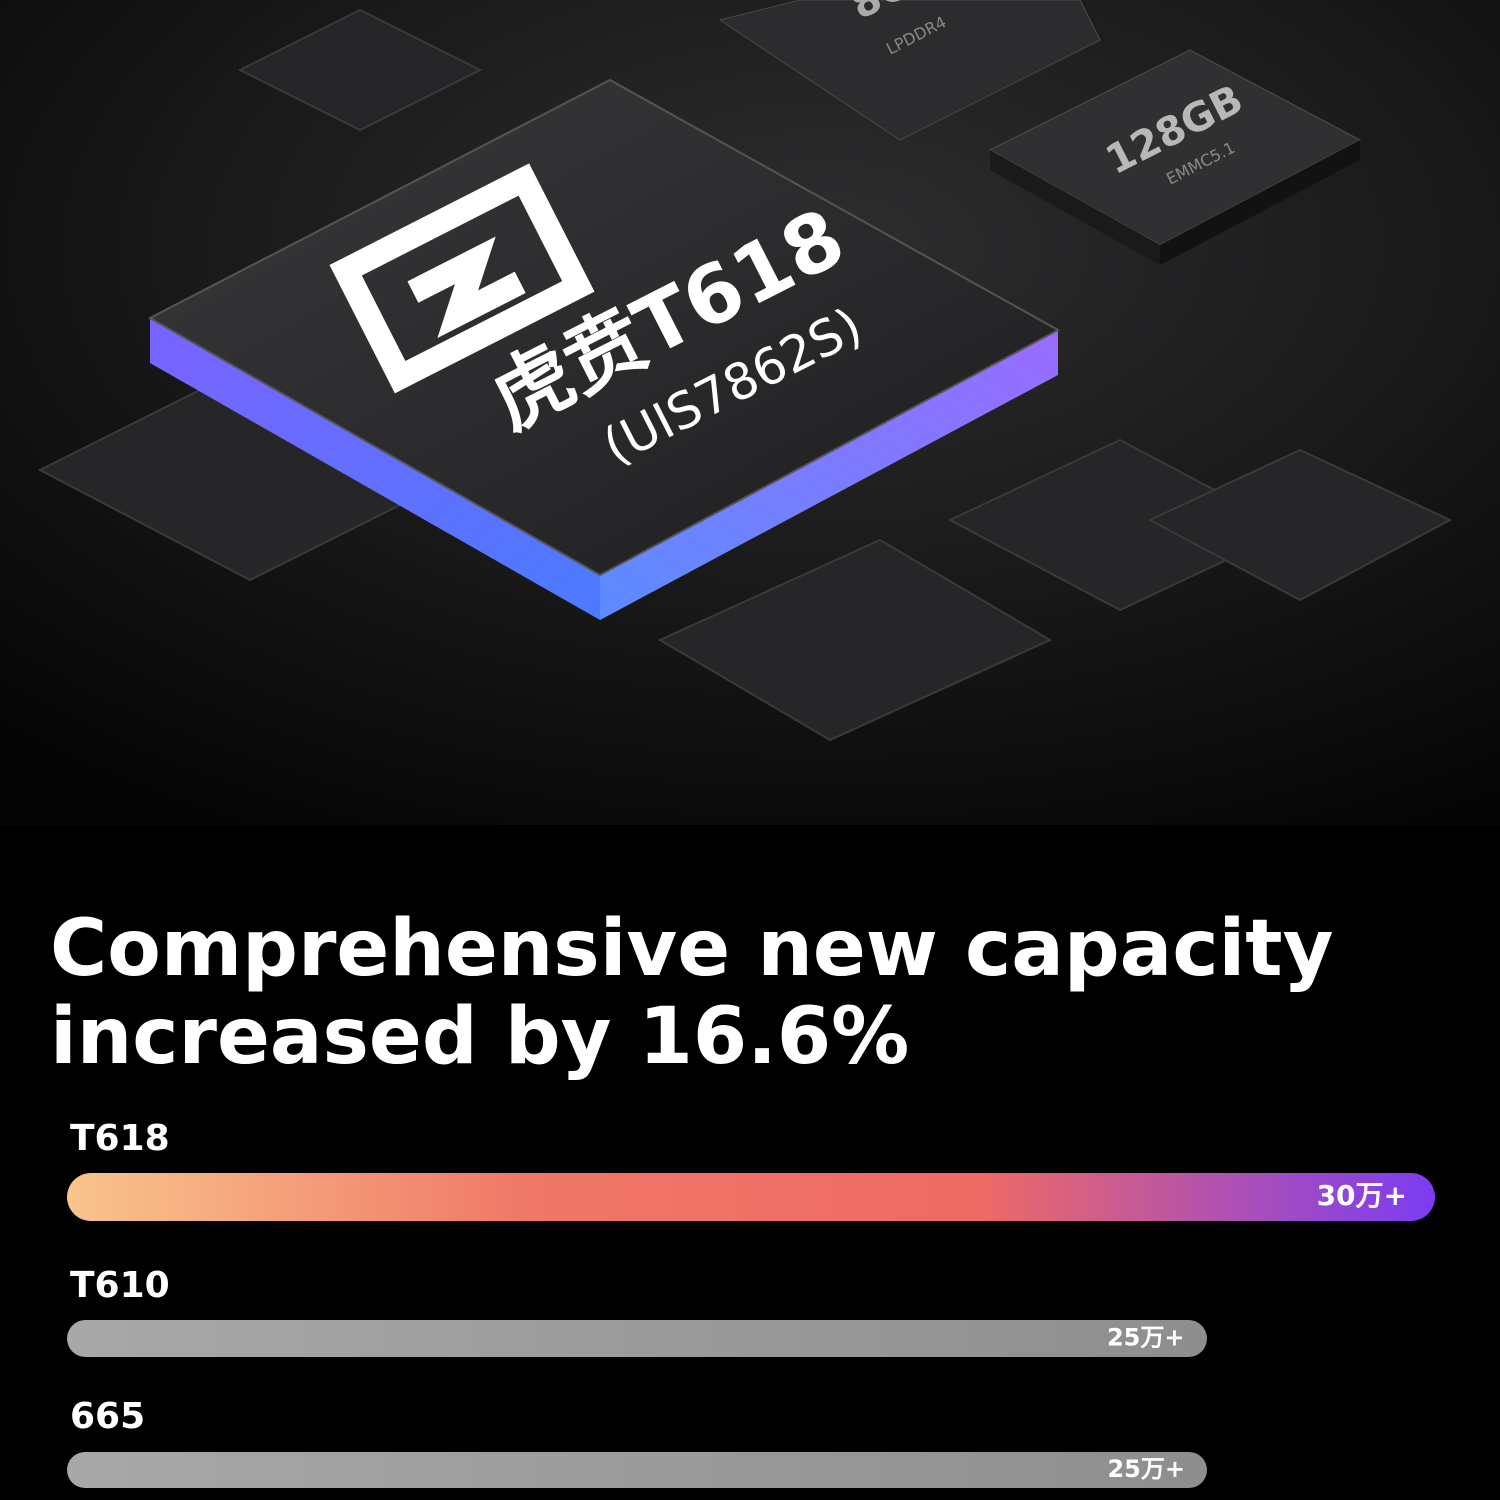 The width and height of the screenshot is (1500, 1500). What do you see at coordinates (120, 1285) in the screenshot?
I see `category-label: T610` at bounding box center [120, 1285].